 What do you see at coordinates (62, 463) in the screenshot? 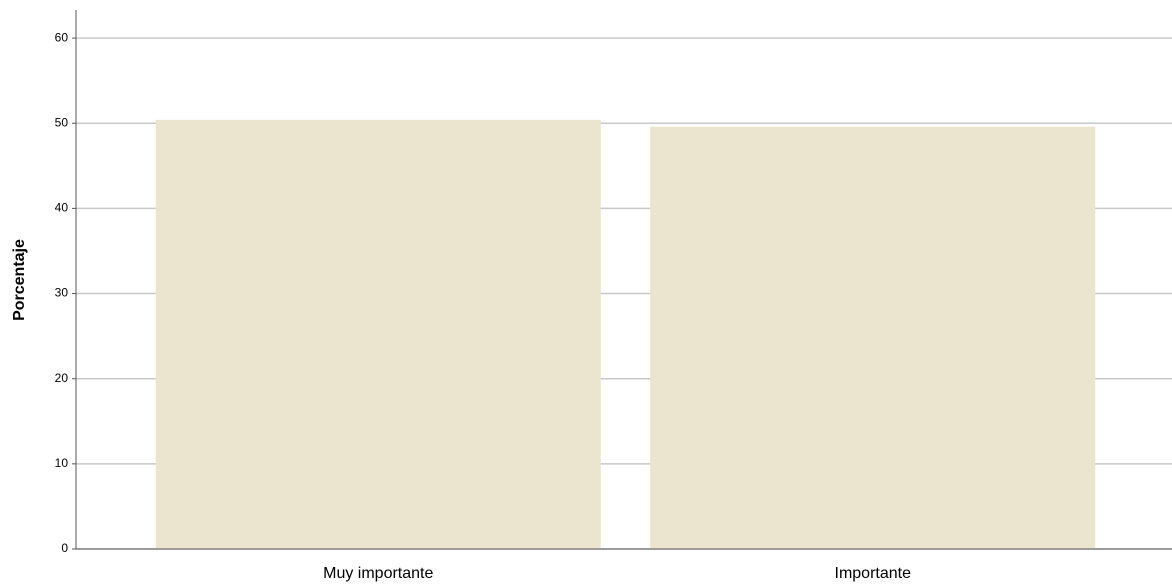
I see `y-tick-label: 10` at bounding box center [62, 463].